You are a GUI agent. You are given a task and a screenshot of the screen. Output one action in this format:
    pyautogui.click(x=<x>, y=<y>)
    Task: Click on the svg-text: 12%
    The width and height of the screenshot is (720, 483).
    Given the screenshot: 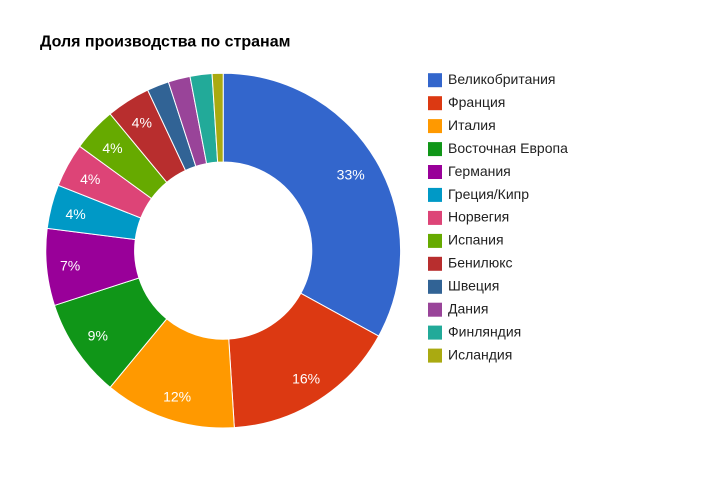 What is the action you would take?
    pyautogui.click(x=177, y=397)
    